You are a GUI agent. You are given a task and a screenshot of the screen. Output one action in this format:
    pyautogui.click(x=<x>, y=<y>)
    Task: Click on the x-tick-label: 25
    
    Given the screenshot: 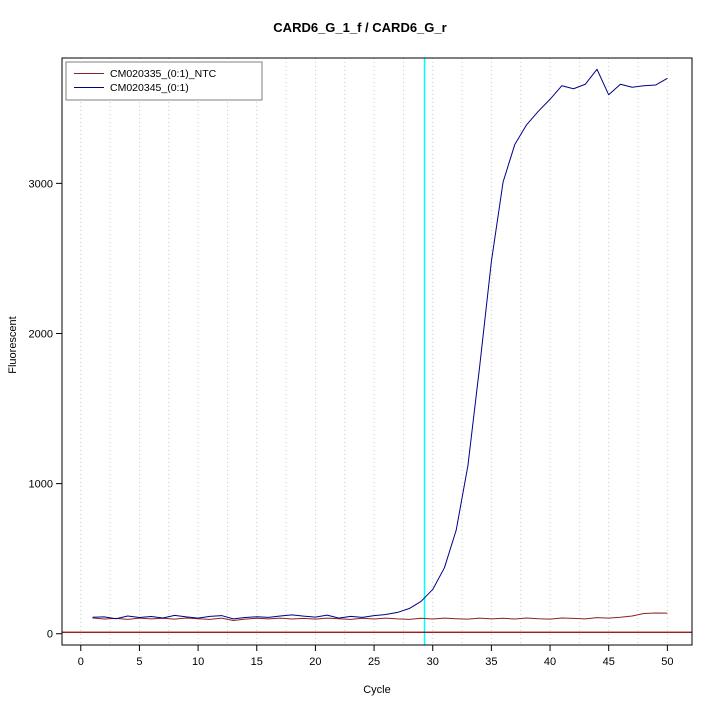 What is the action you would take?
    pyautogui.click(x=374, y=662)
    